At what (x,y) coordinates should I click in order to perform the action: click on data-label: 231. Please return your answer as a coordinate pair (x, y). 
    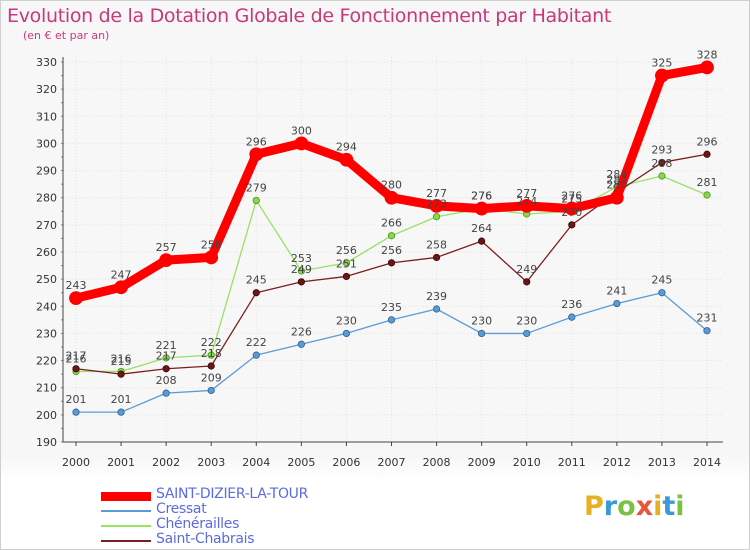
    Looking at the image, I should click on (707, 318).